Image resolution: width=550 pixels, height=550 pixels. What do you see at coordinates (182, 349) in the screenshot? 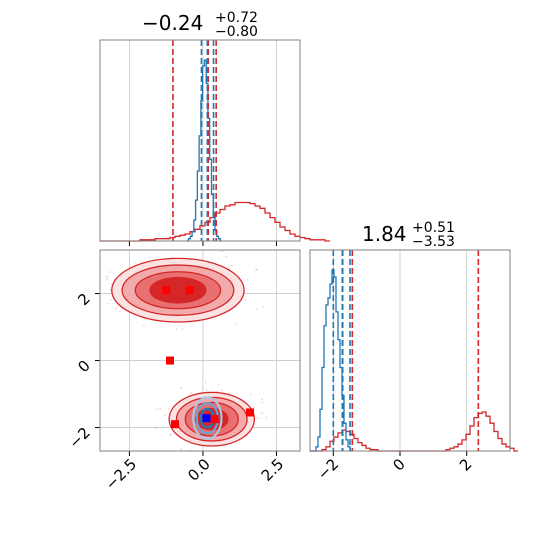
I see `contour-layer` at bounding box center [182, 349].